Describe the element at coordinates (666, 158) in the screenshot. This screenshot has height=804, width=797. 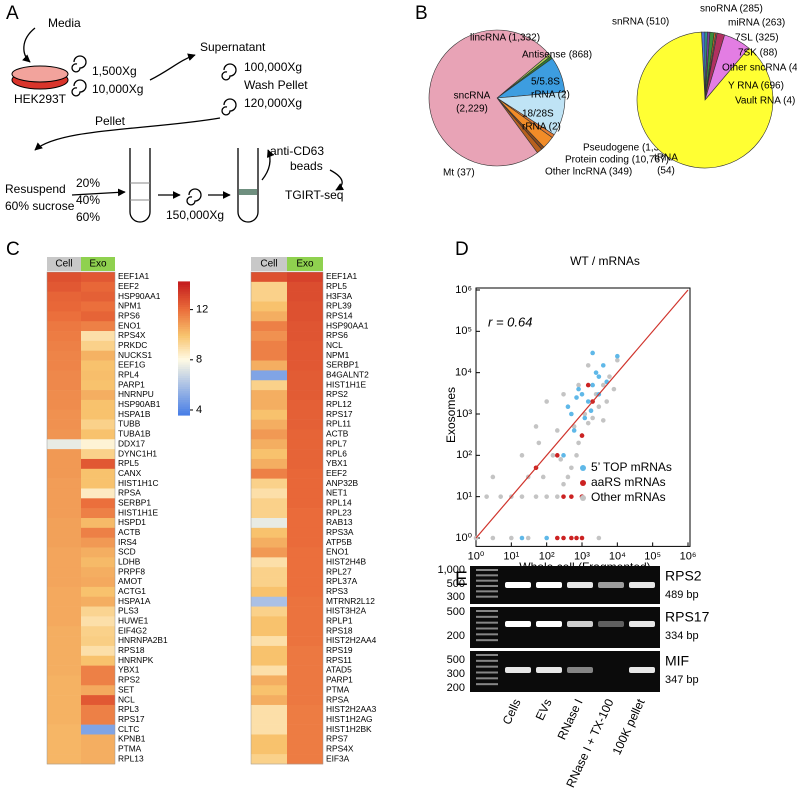
I see `slice-label: tRNA` at that location.